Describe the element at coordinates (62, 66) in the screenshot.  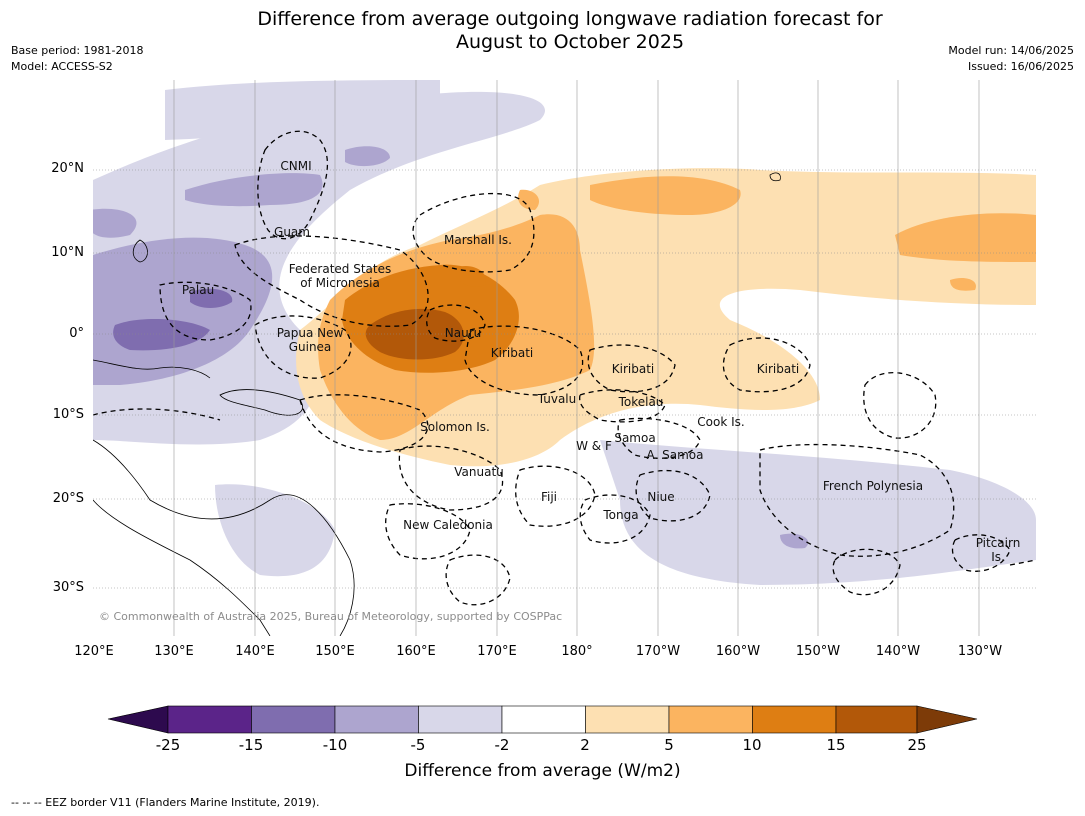
I see `model-name: Model: ACCESS-S2` at that location.